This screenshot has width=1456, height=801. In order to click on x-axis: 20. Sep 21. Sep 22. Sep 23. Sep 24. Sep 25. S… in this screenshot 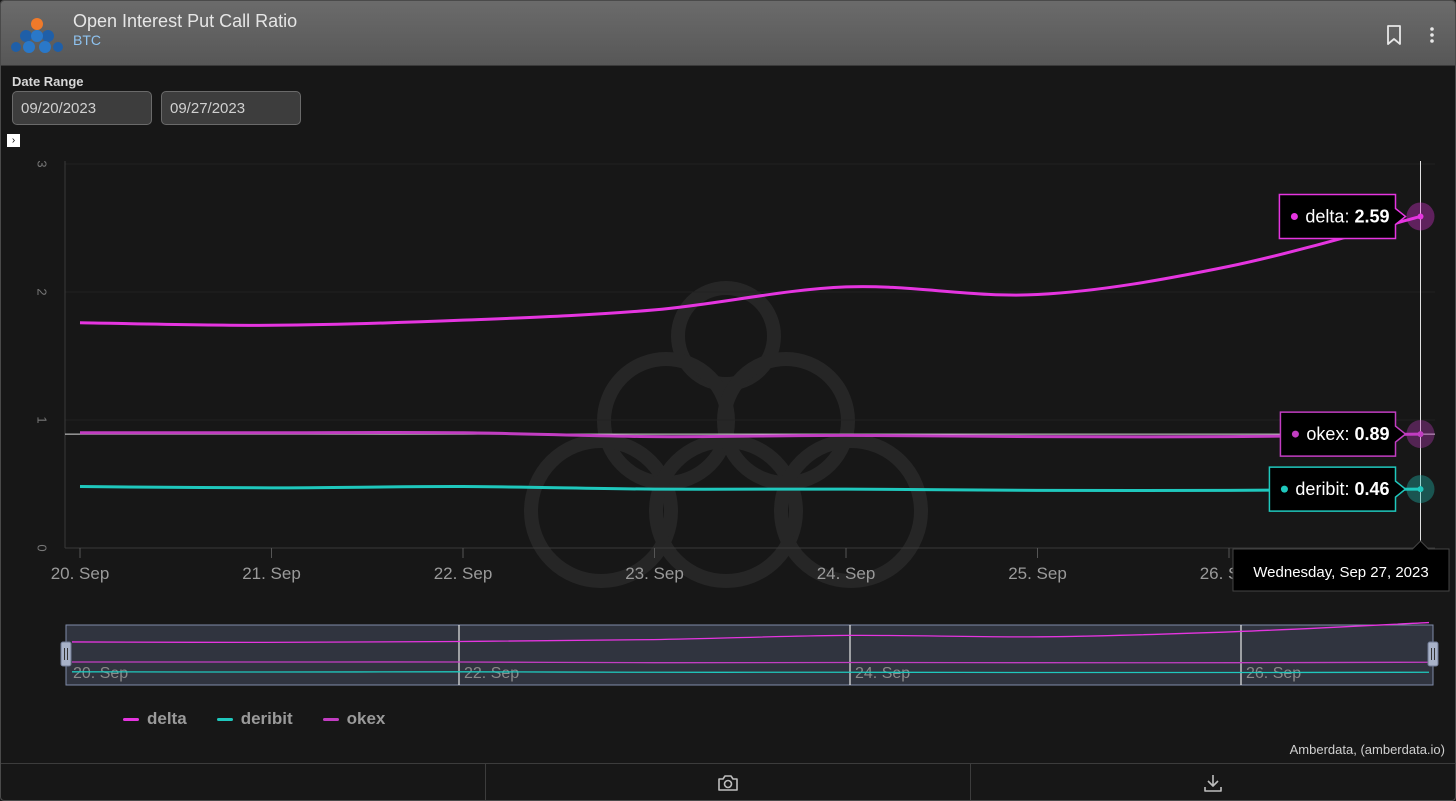, I will do `click(654, 565)`.